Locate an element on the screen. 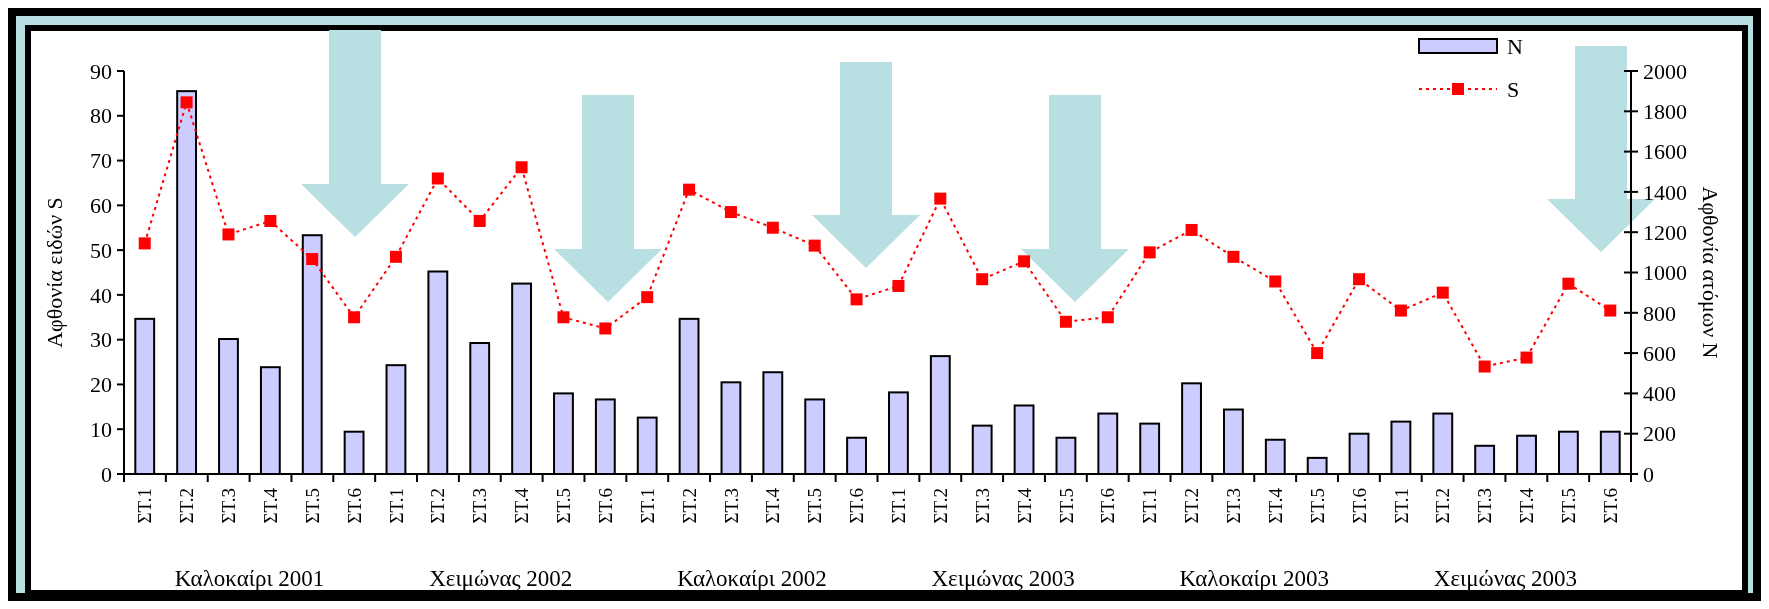  y-tick-label: 70 is located at coordinates (101, 161).